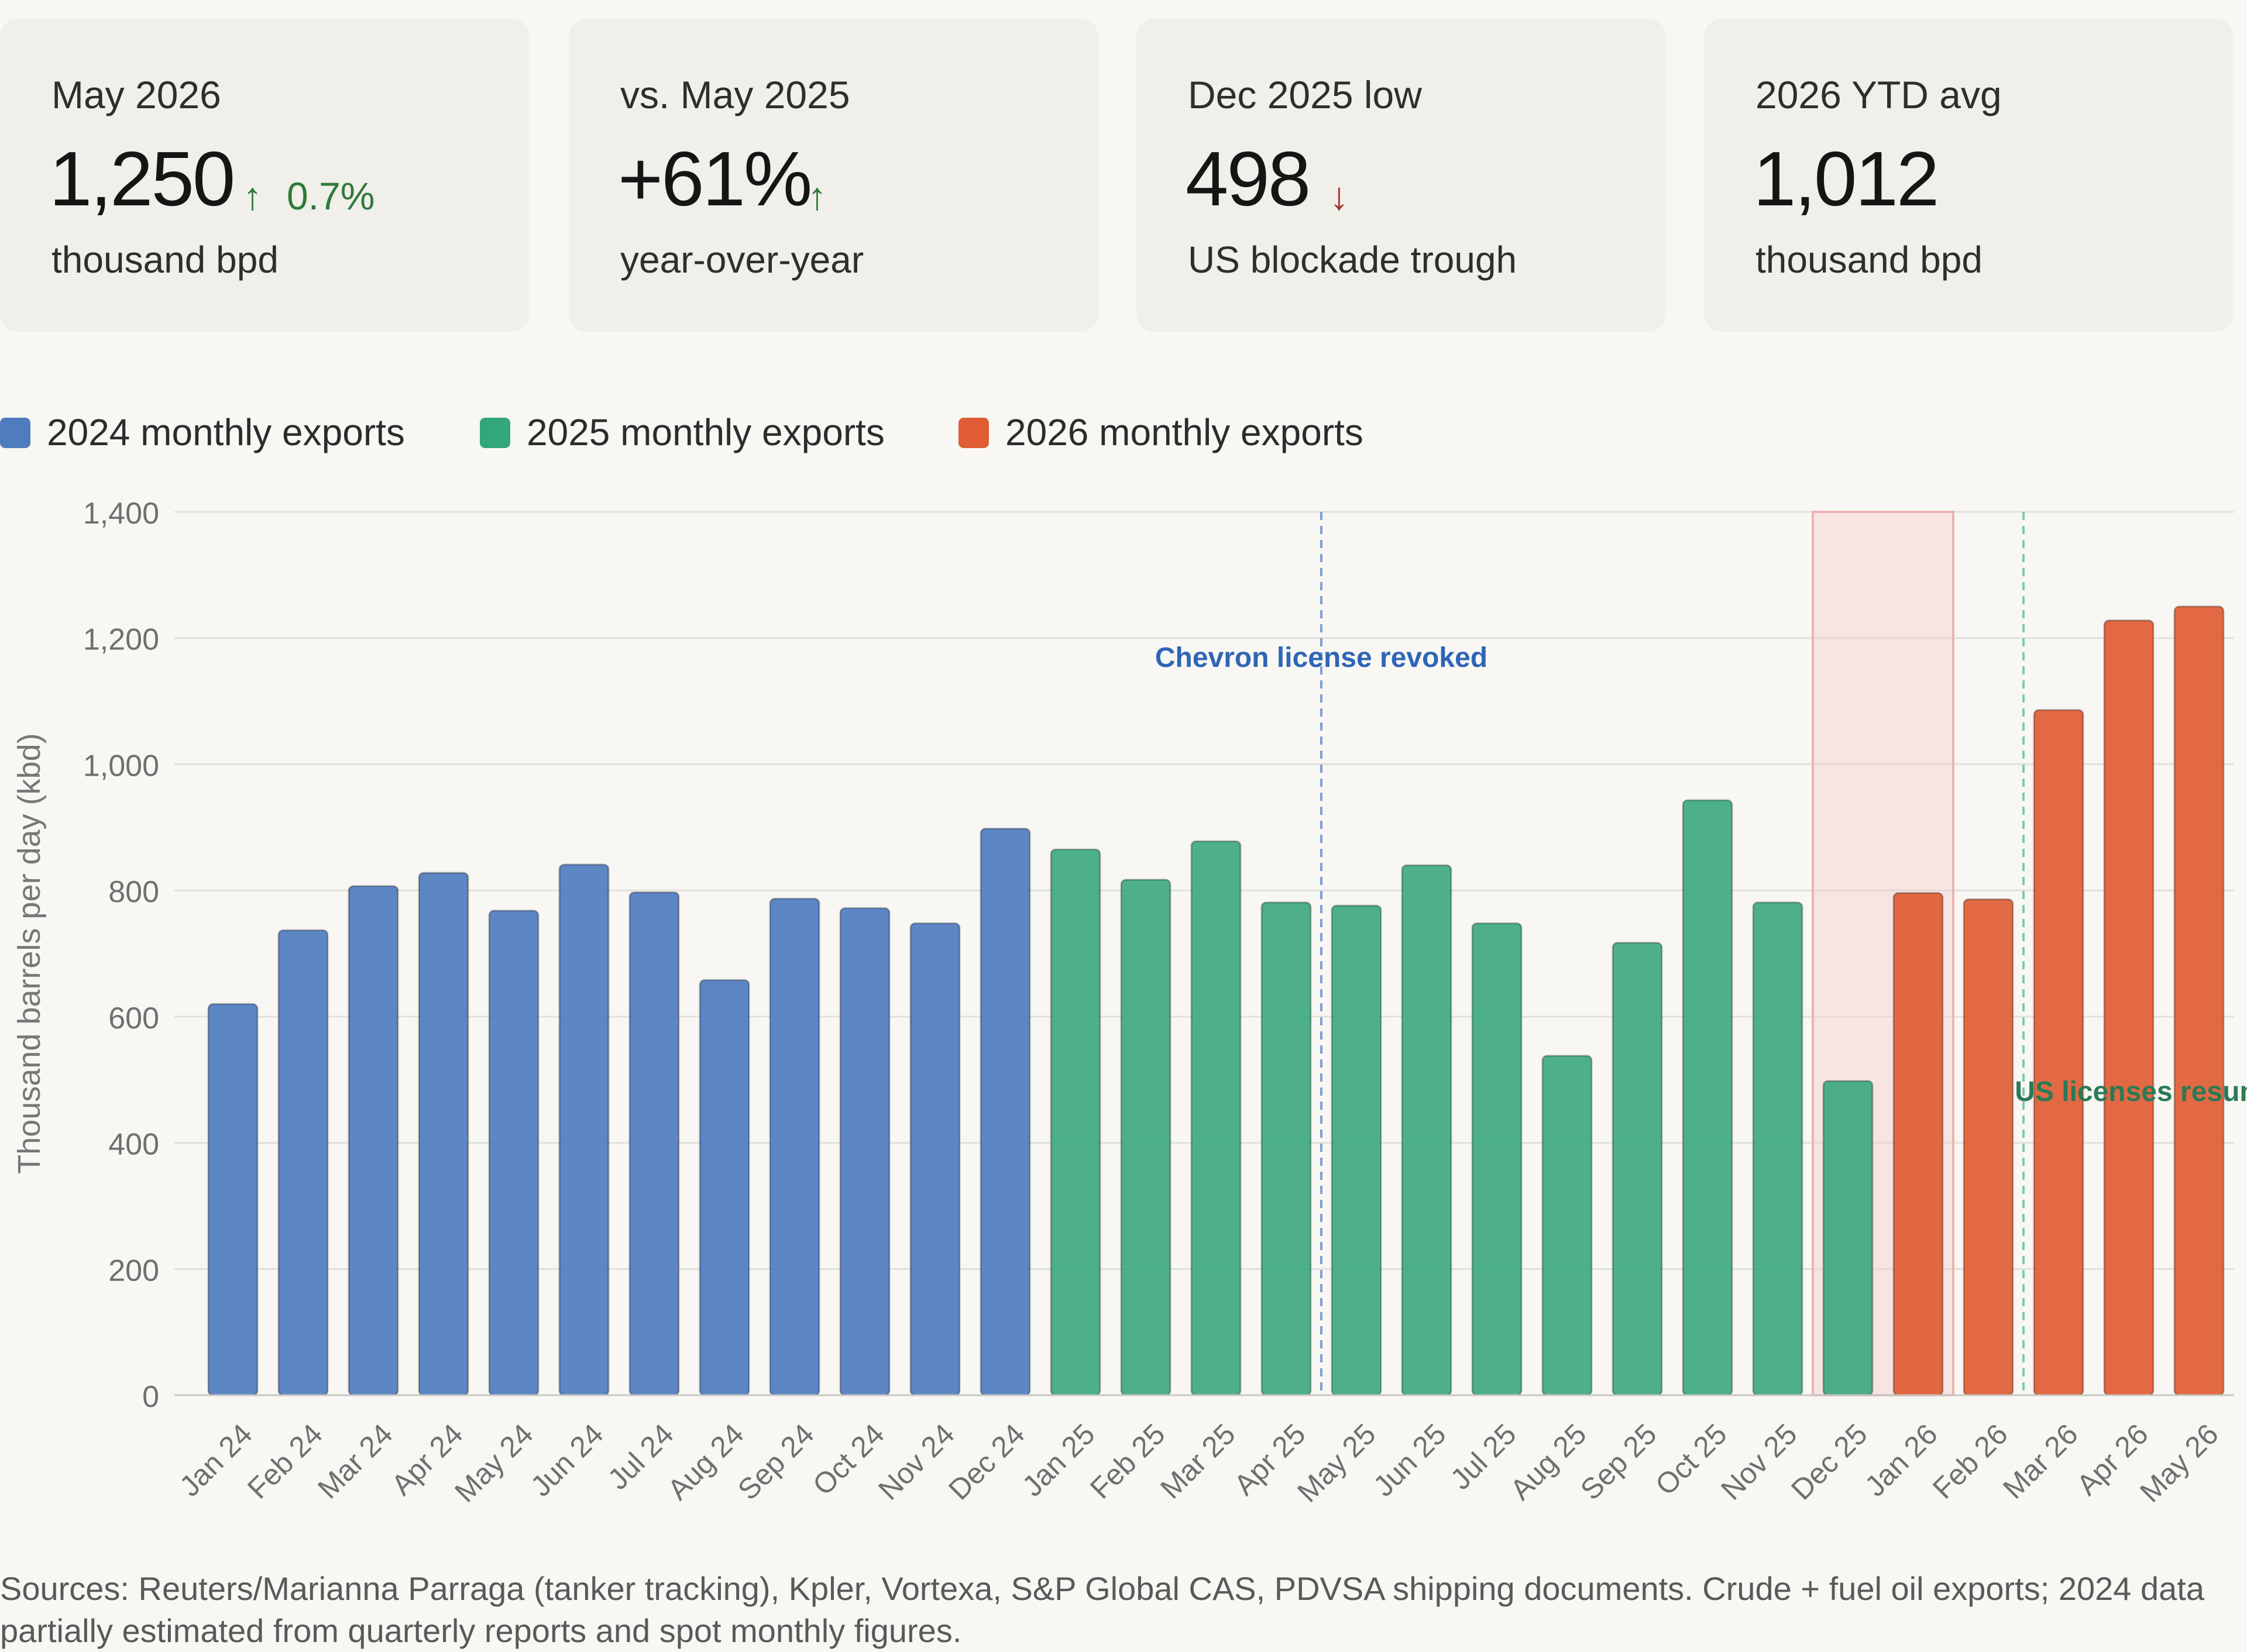 This screenshot has width=2247, height=1652. What do you see at coordinates (285, 1461) in the screenshot?
I see `x-tick-label: Feb 24` at bounding box center [285, 1461].